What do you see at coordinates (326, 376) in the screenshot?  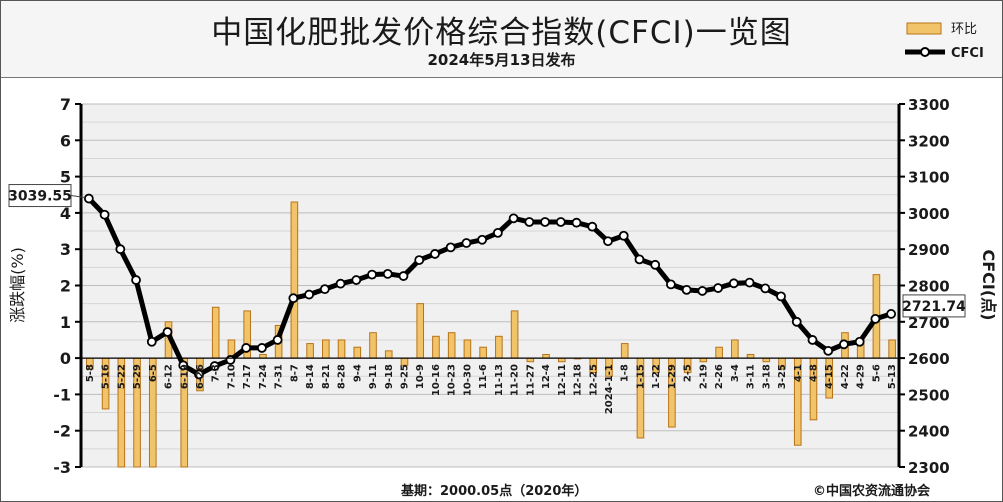 I see `x-tick-label: 8-21` at bounding box center [326, 376].